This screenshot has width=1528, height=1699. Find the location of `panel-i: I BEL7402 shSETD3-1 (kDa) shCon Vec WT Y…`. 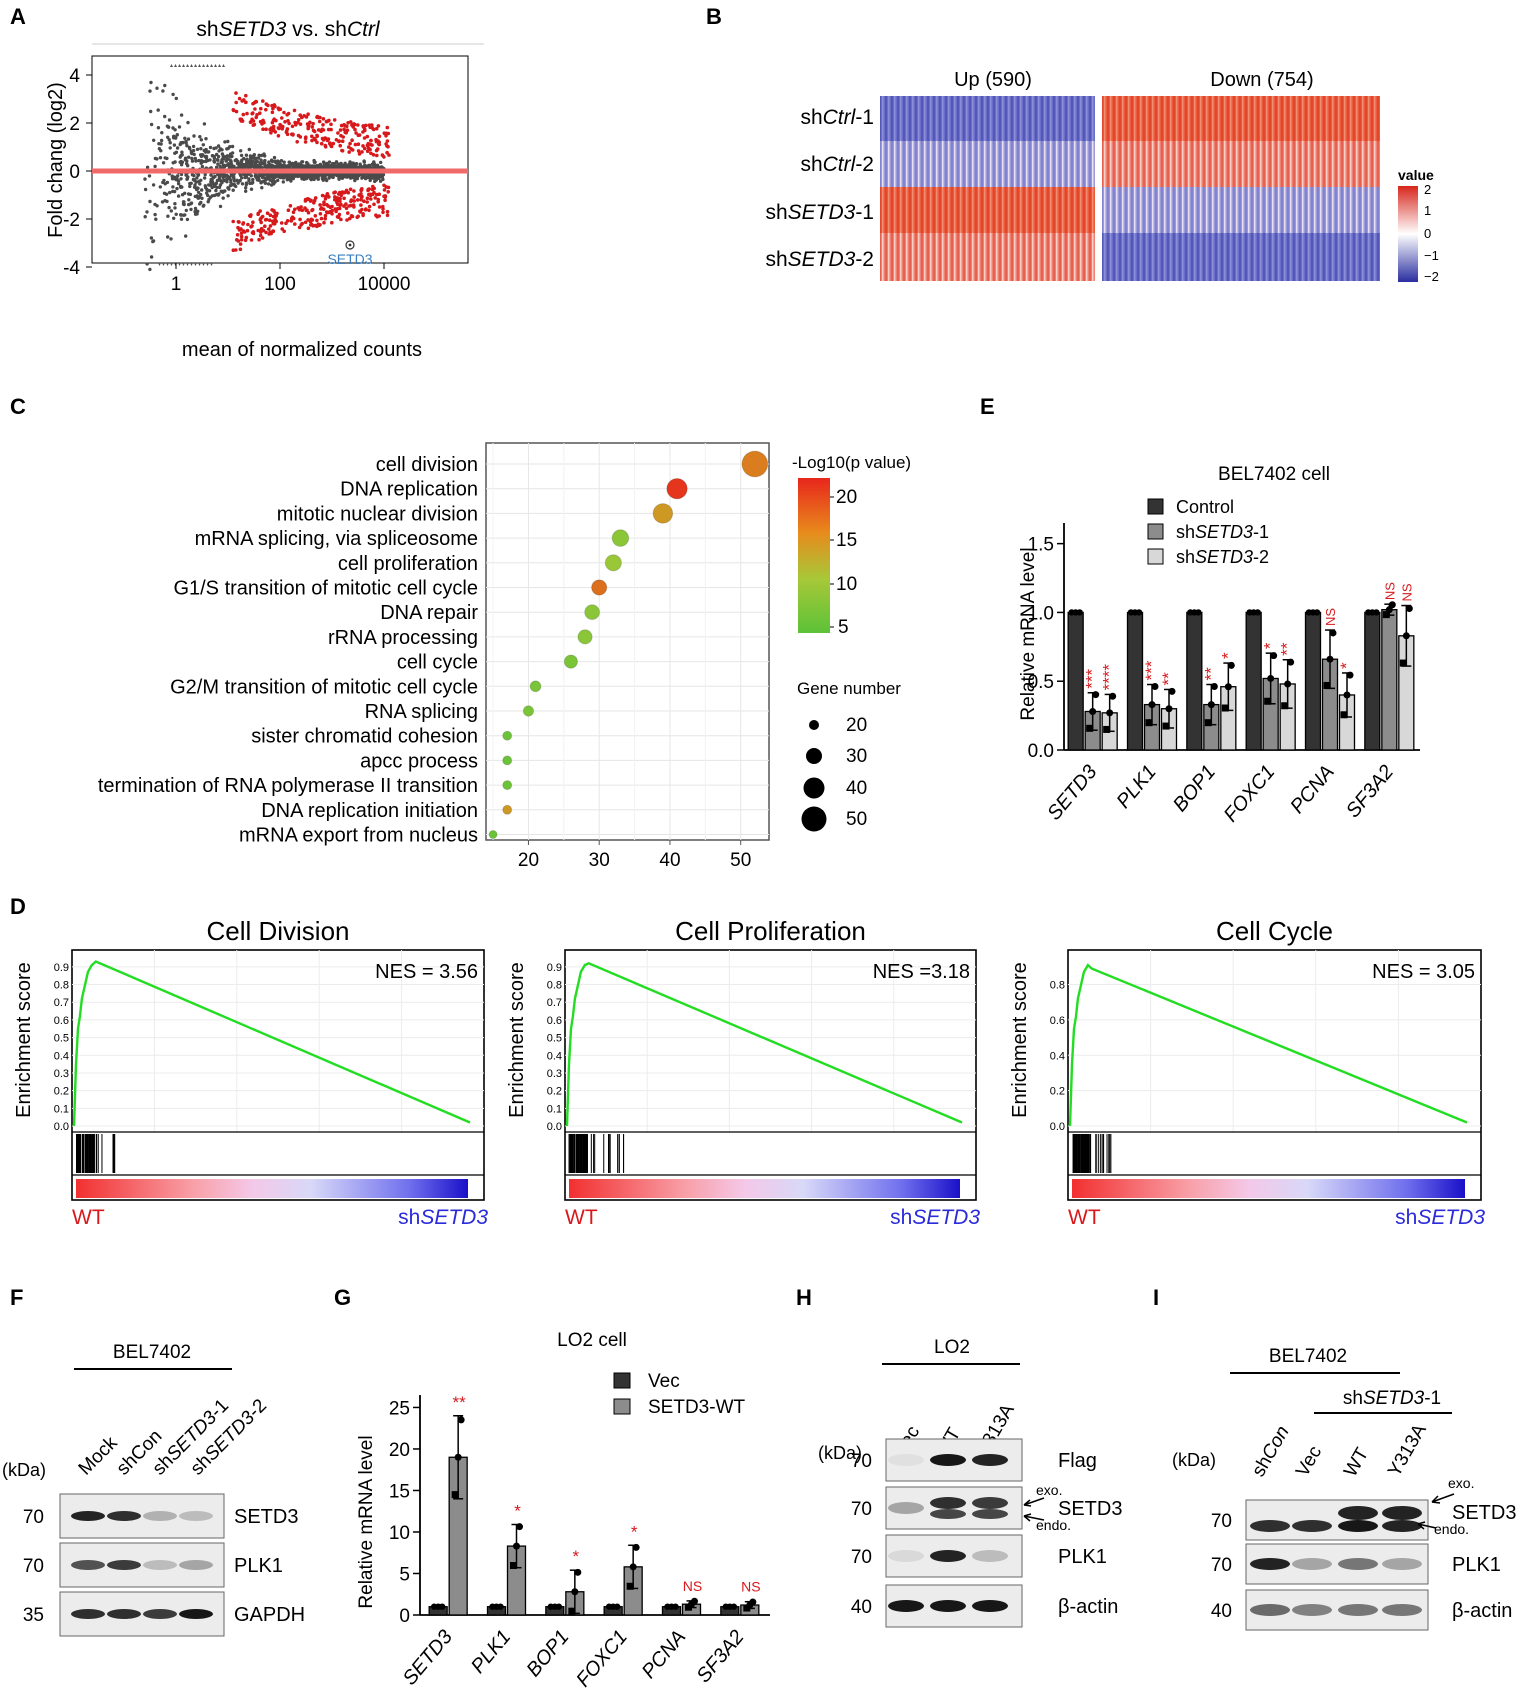

panel-i: I BEL7402 shSETD3-1 (kDa) shCon Vec WT Y… is located at coordinates (1334, 1458).